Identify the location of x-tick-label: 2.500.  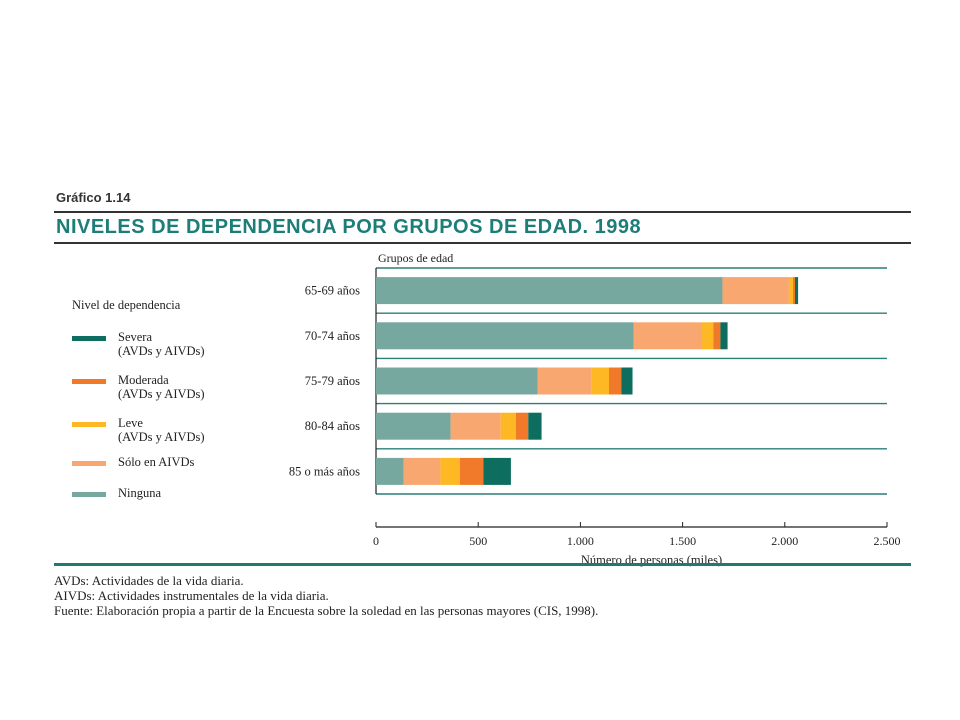
(887, 541).